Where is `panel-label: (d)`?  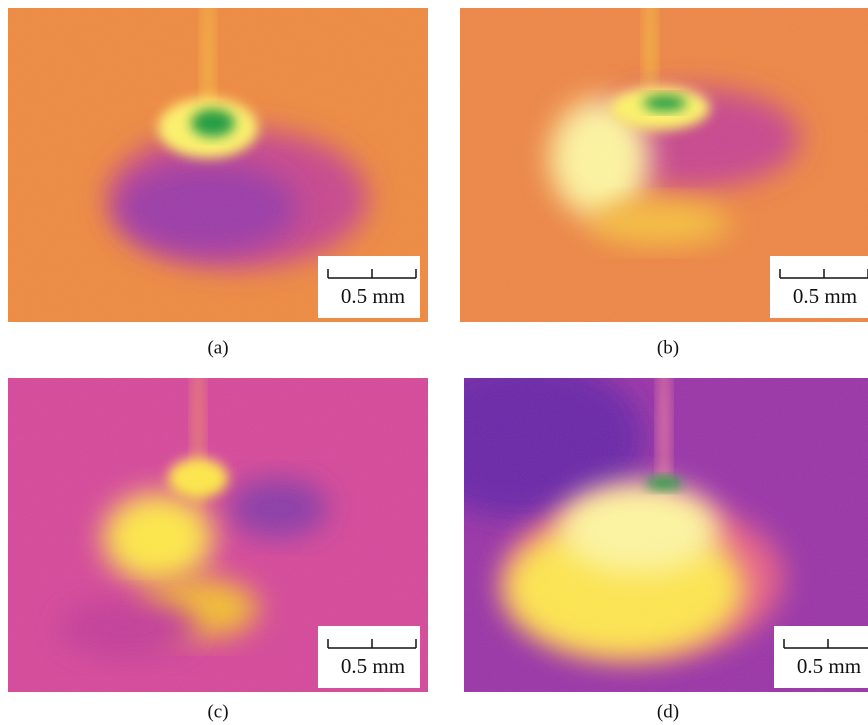
panel-label: (d) is located at coordinates (668, 711).